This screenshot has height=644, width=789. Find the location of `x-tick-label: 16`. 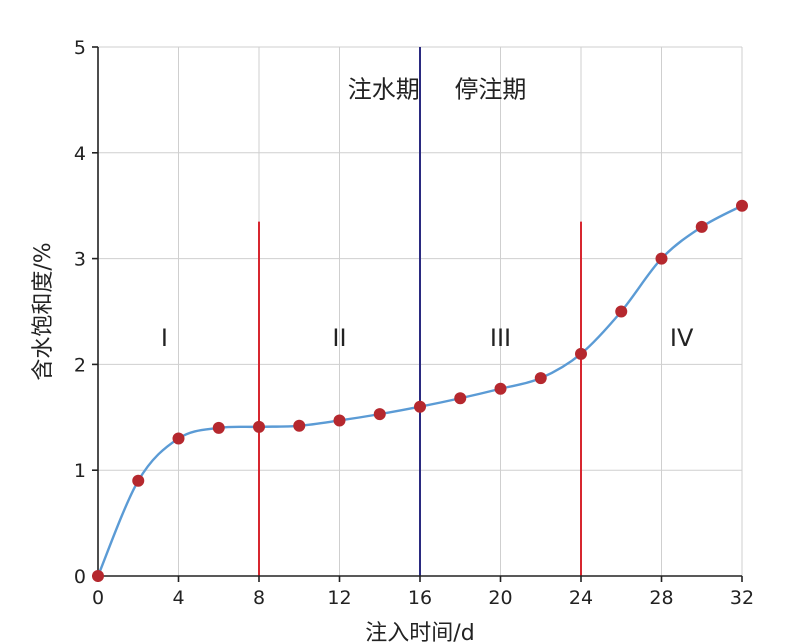

x-tick-label: 16 is located at coordinates (420, 598).